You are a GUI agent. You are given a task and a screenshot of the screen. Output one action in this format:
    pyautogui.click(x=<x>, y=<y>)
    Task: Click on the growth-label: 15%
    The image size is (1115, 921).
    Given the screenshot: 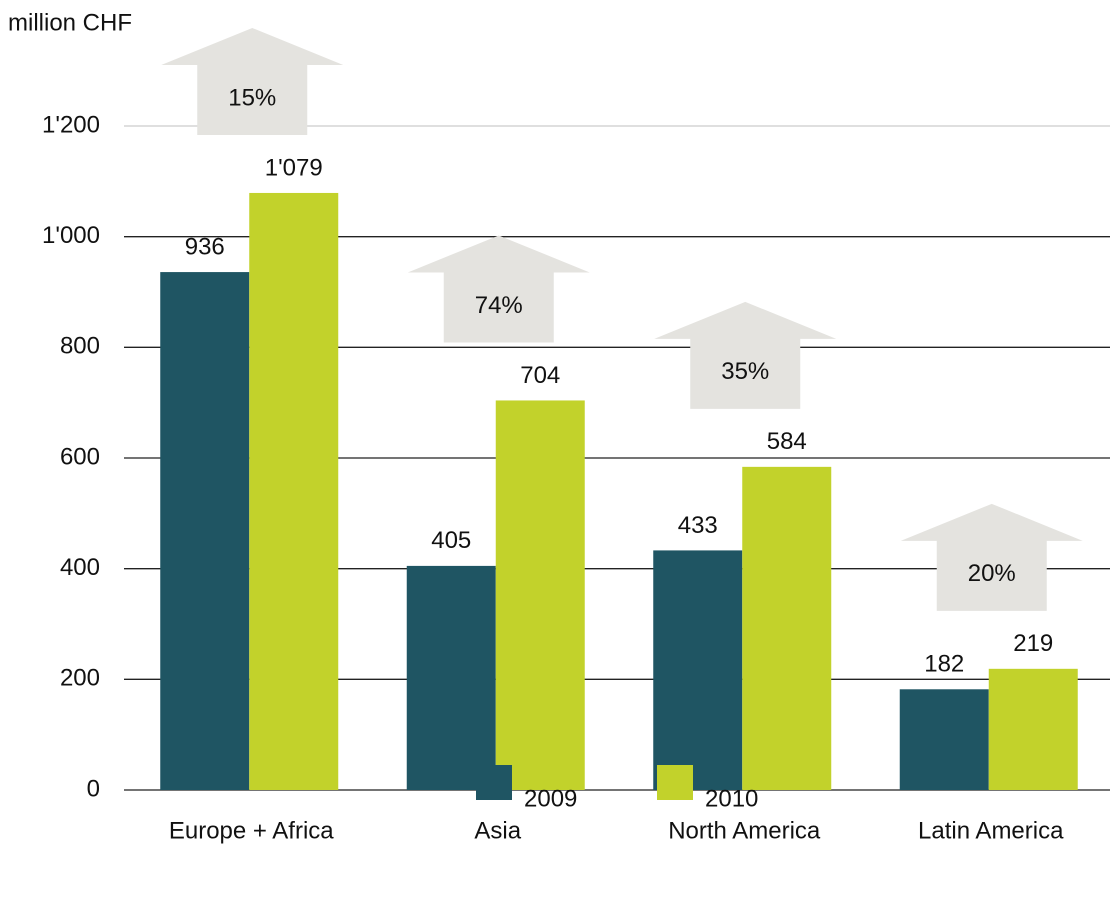 What is the action you would take?
    pyautogui.click(x=252, y=97)
    